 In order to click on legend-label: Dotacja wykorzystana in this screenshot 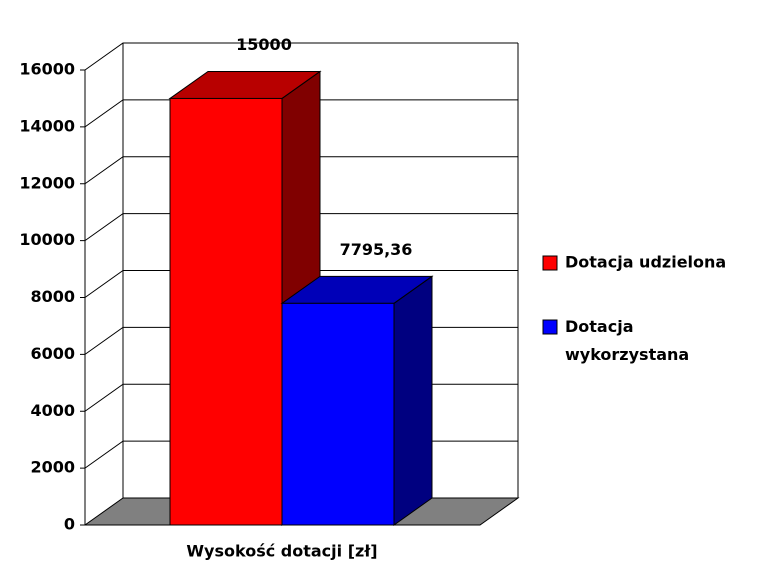, I will do `click(627, 340)`.